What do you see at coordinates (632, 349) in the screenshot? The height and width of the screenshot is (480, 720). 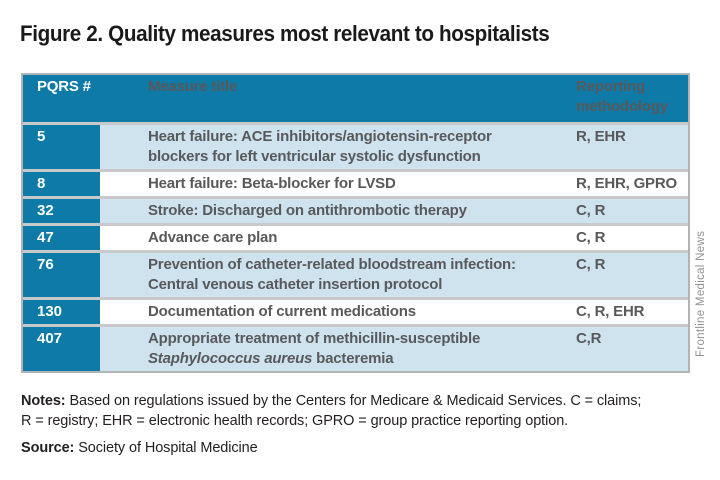 I see `reporting-cell: C,R` at bounding box center [632, 349].